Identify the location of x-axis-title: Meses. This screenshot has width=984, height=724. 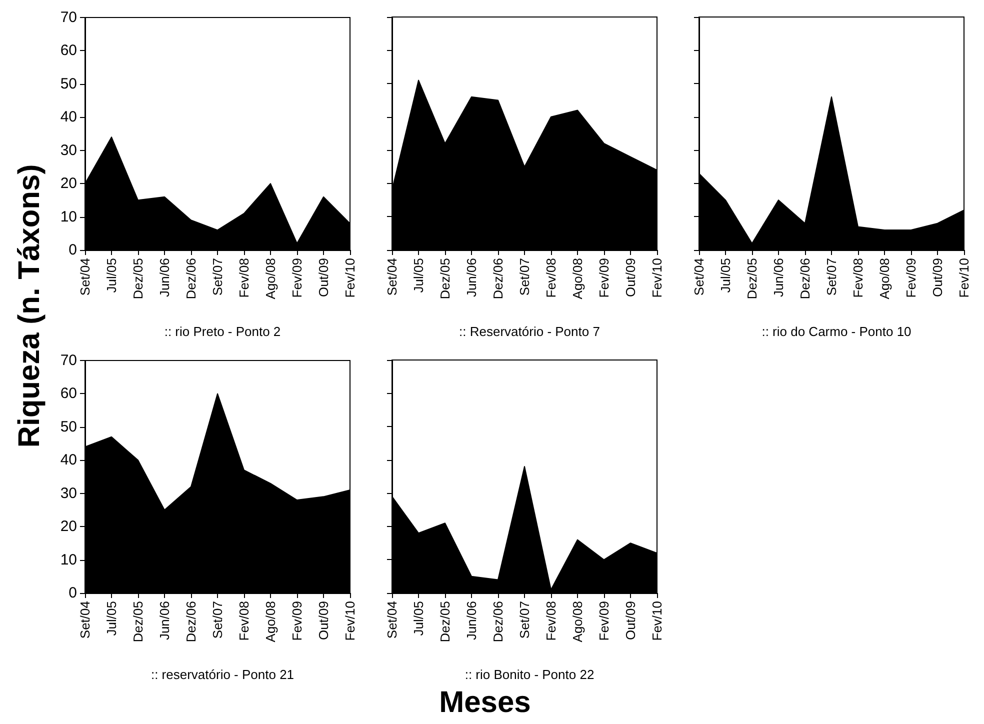
(485, 703).